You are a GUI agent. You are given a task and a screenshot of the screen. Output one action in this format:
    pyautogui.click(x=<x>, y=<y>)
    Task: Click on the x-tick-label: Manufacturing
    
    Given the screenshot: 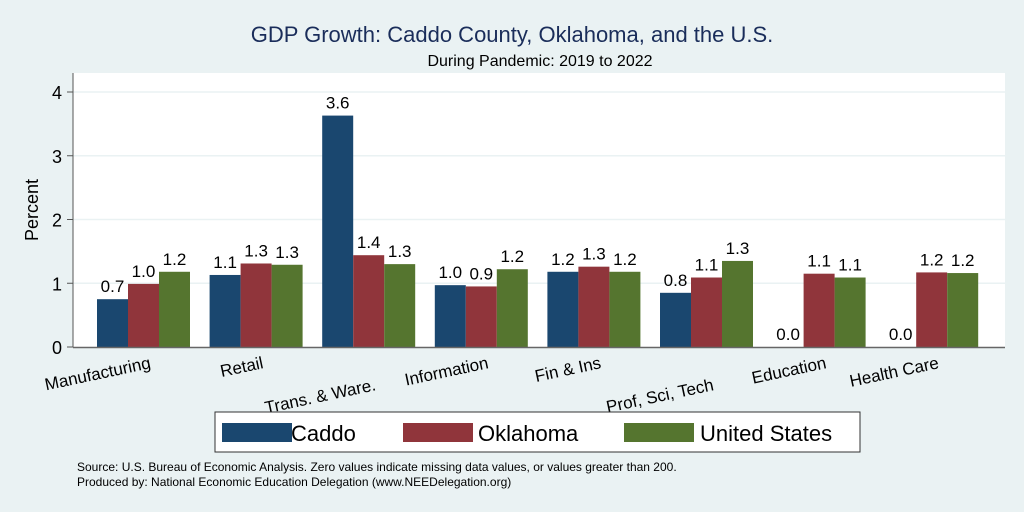 What is the action you would take?
    pyautogui.click(x=97, y=373)
    